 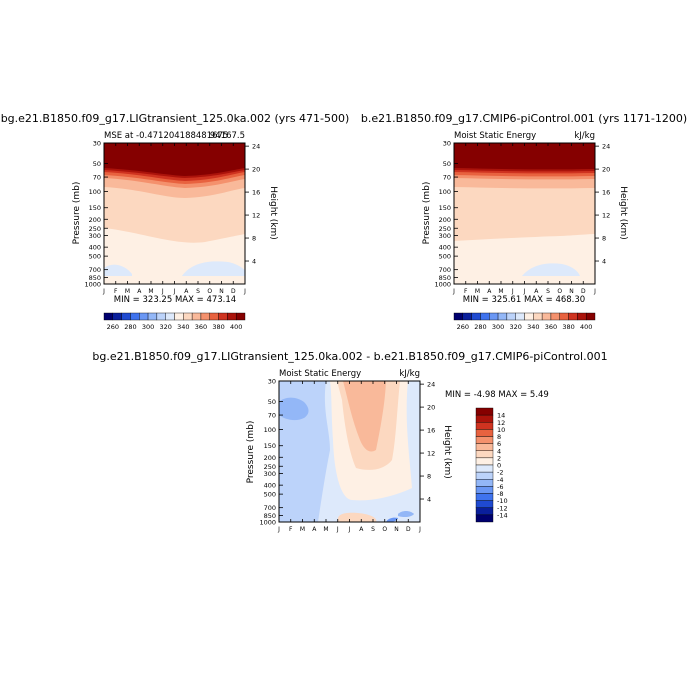 I want to click on min-max-label: MIN = -4.98 MAX = 5.49, so click(x=497, y=395).